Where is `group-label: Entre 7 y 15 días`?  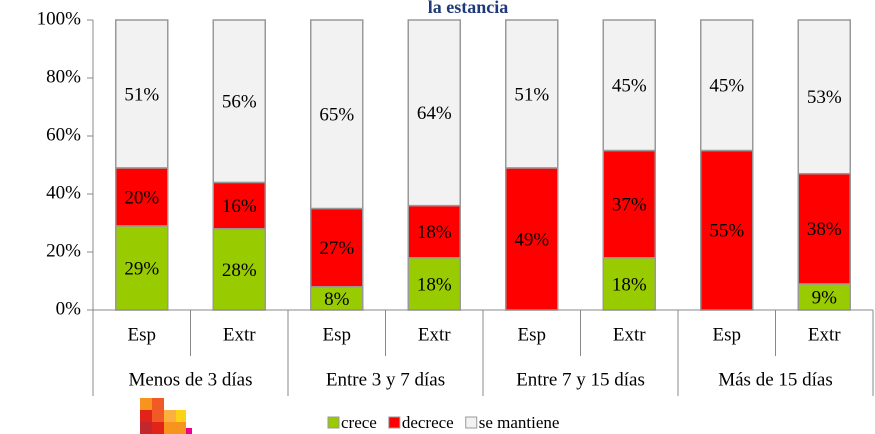
group-label: Entre 7 y 15 días is located at coordinates (580, 379).